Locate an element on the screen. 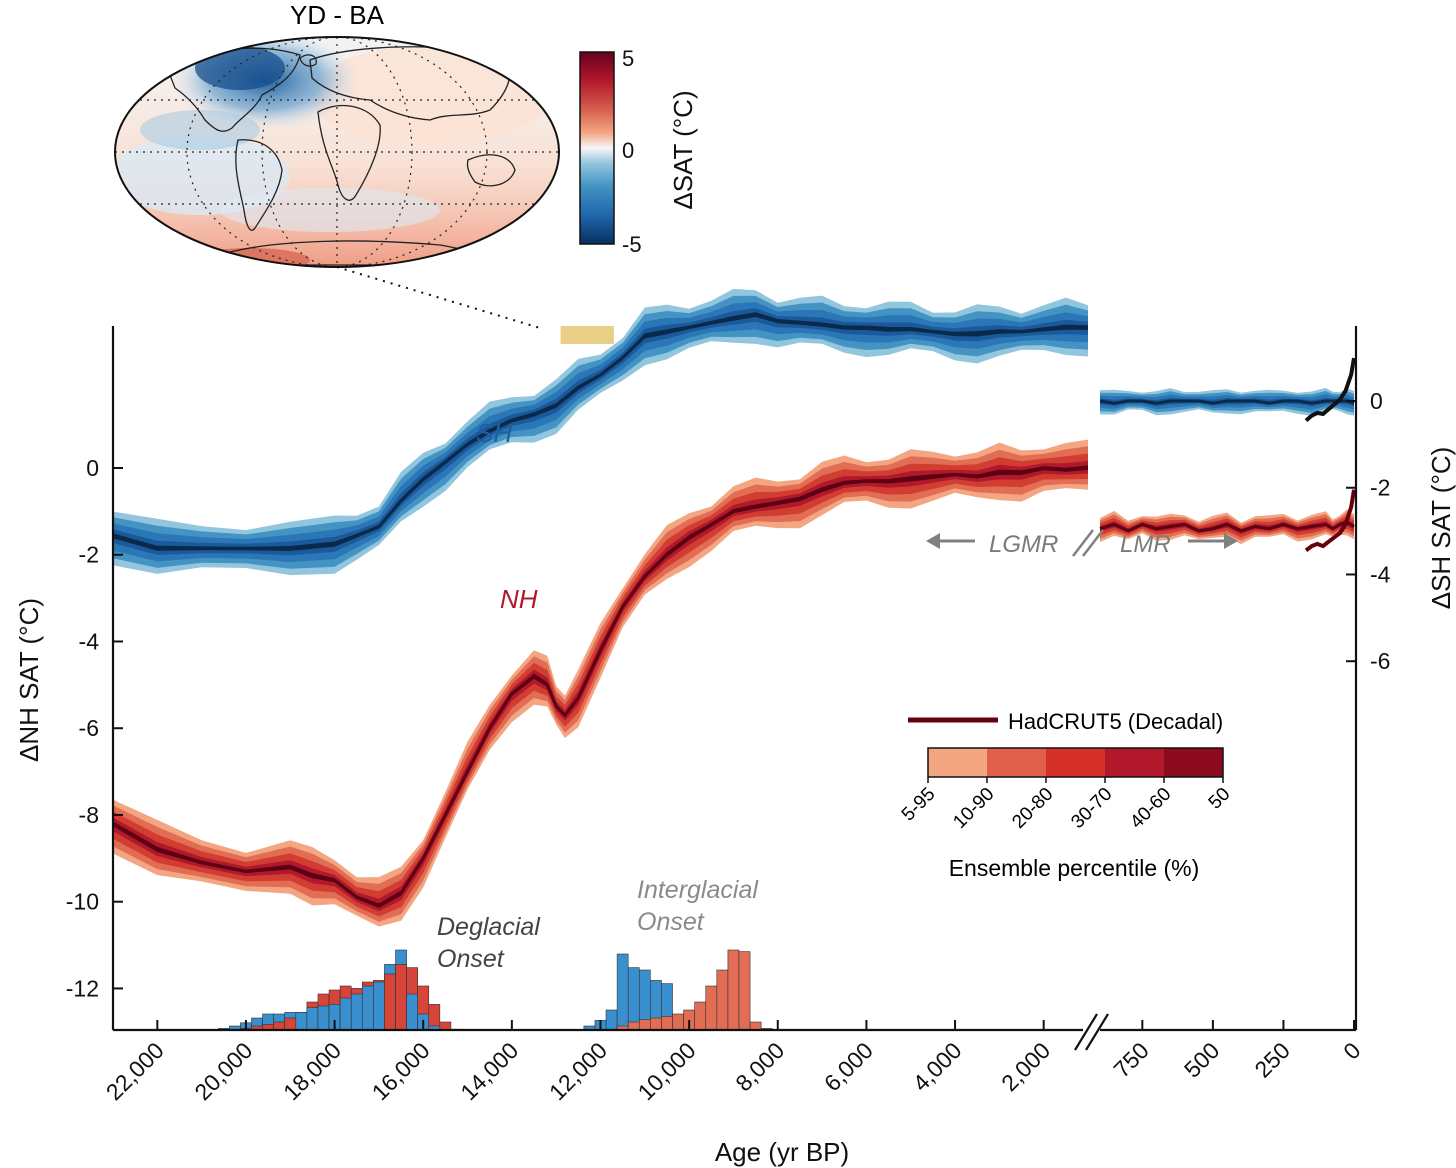 This screenshot has height=1168, width=1456. x-axis-label: Age (yr BP) is located at coordinates (782, 1152).